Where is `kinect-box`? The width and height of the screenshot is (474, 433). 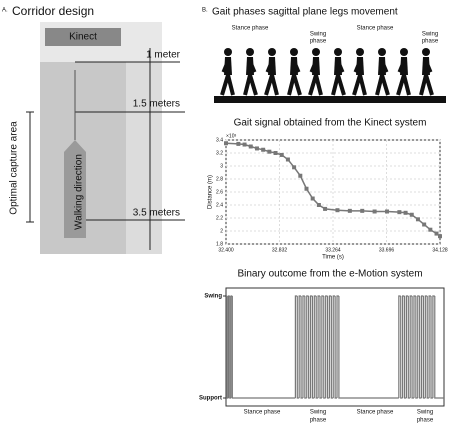
kinect-box is located at coordinates (83, 37).